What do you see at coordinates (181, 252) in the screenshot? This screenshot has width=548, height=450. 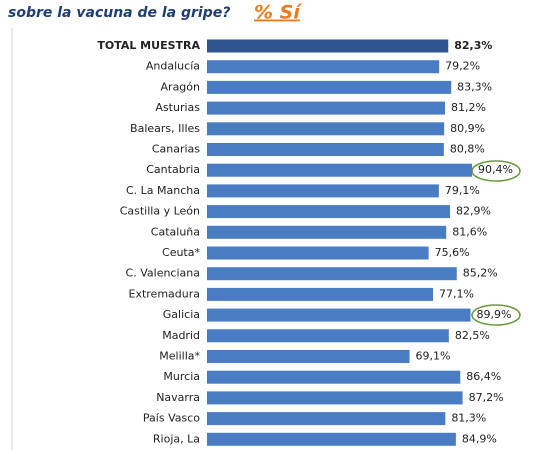 I see `category-label: Ceuta*` at bounding box center [181, 252].